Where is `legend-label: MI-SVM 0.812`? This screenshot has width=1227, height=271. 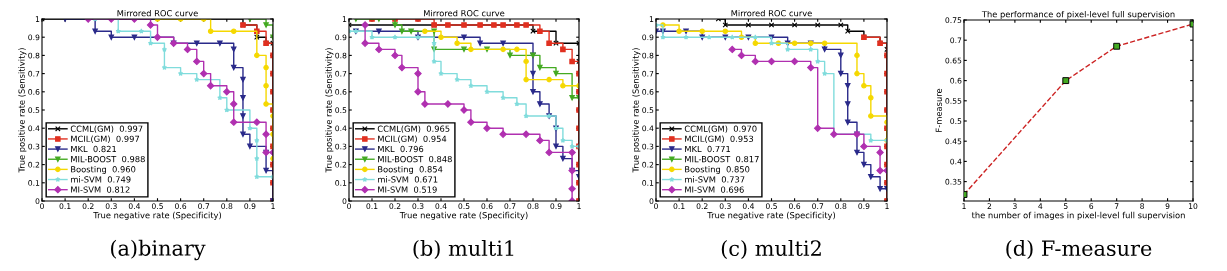
legend-label: MI-SVM 0.812 is located at coordinates (100, 189).